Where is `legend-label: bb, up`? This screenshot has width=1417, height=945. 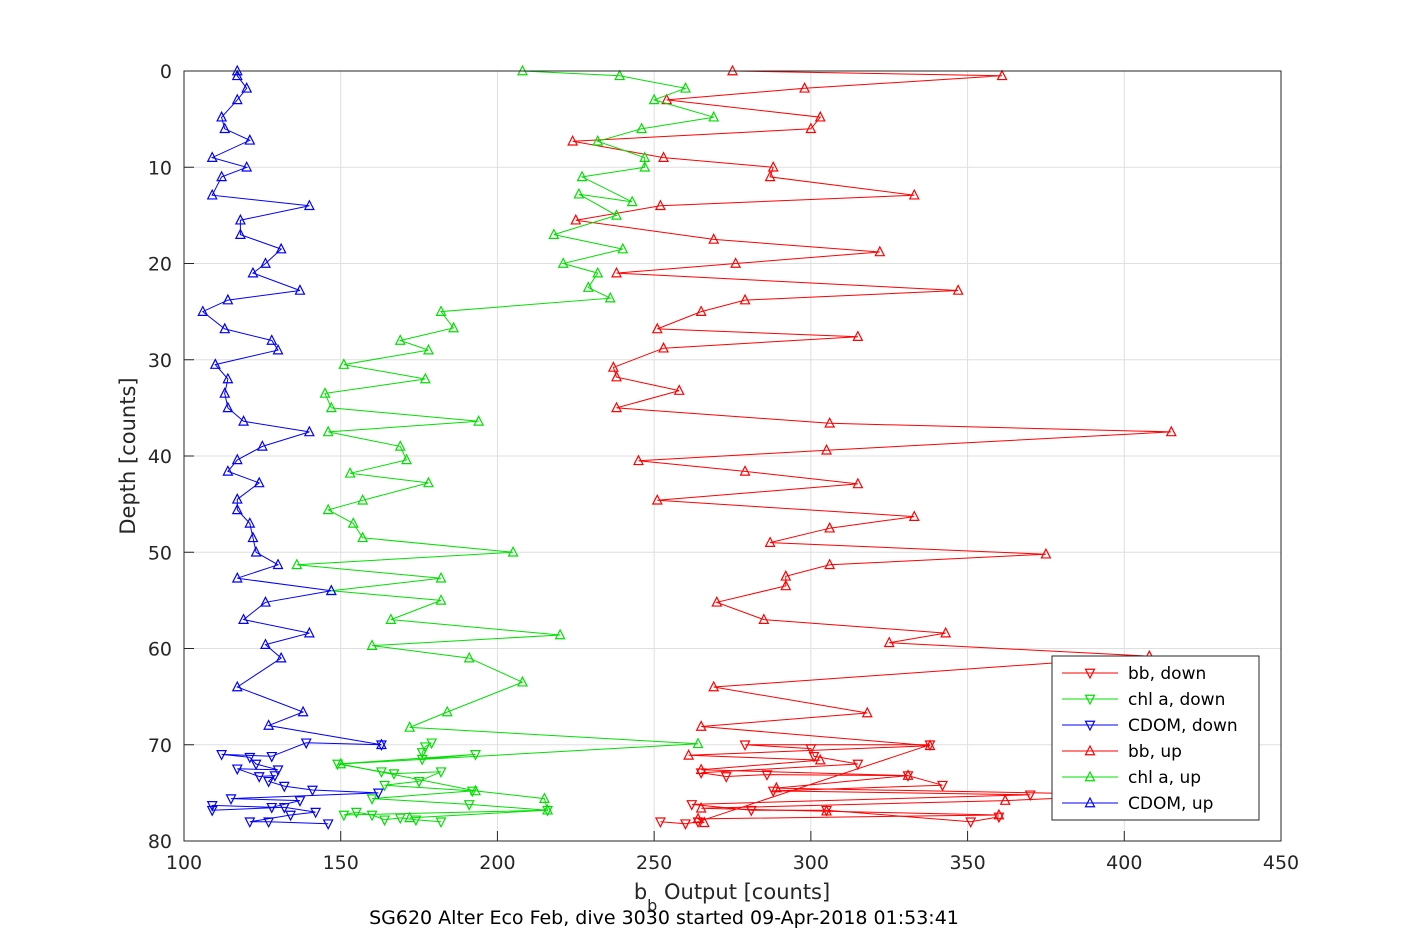
legend-label: bb, up is located at coordinates (1155, 752).